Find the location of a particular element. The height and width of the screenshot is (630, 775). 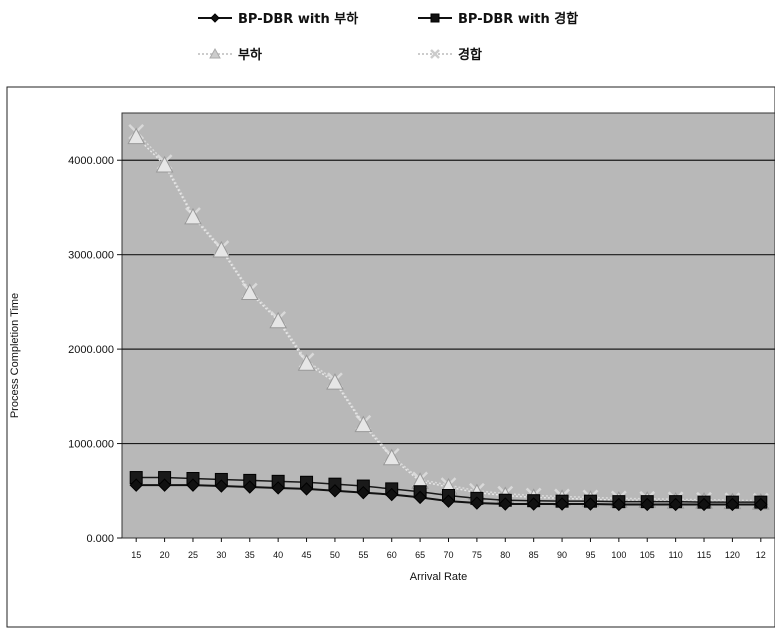

x-tick-label: 105 is located at coordinates (647, 555).